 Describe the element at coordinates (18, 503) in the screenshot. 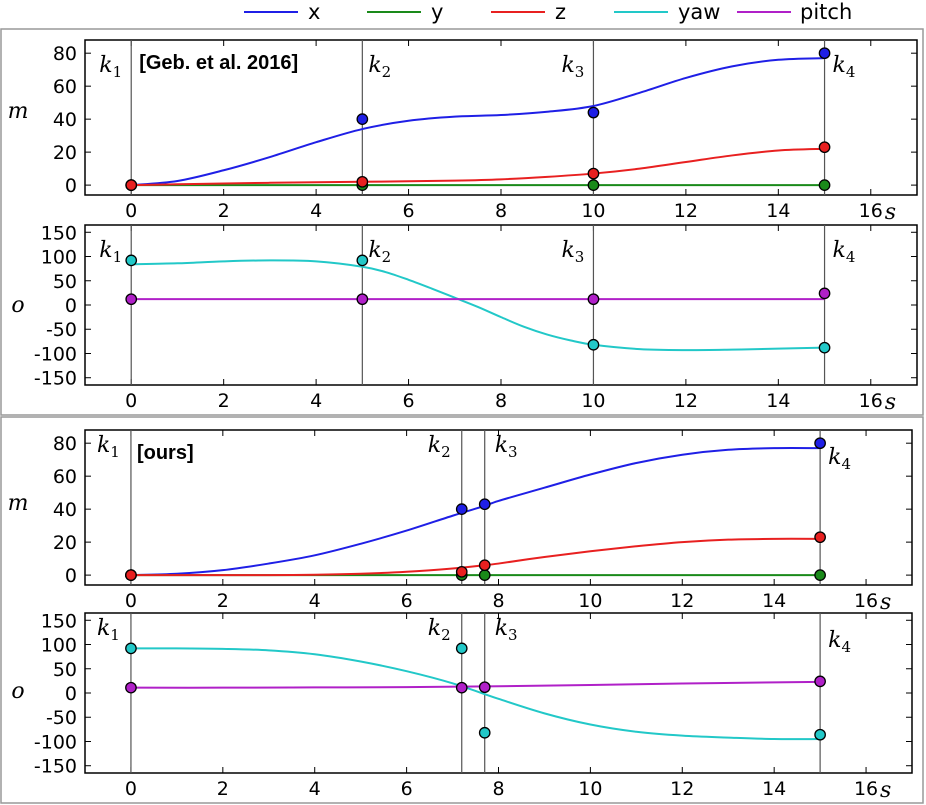

I see `y-axis-label: m` at that location.